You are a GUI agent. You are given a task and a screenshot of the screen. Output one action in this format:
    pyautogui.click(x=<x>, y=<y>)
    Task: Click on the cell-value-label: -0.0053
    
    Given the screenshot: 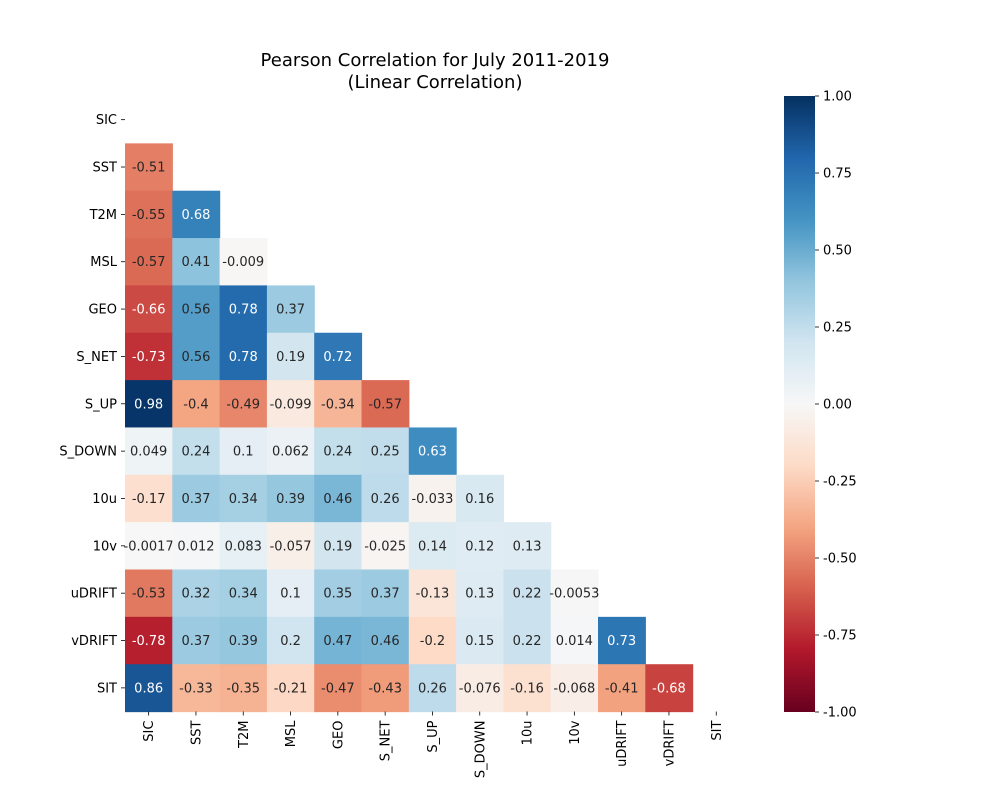 What is the action you would take?
    pyautogui.click(x=574, y=594)
    